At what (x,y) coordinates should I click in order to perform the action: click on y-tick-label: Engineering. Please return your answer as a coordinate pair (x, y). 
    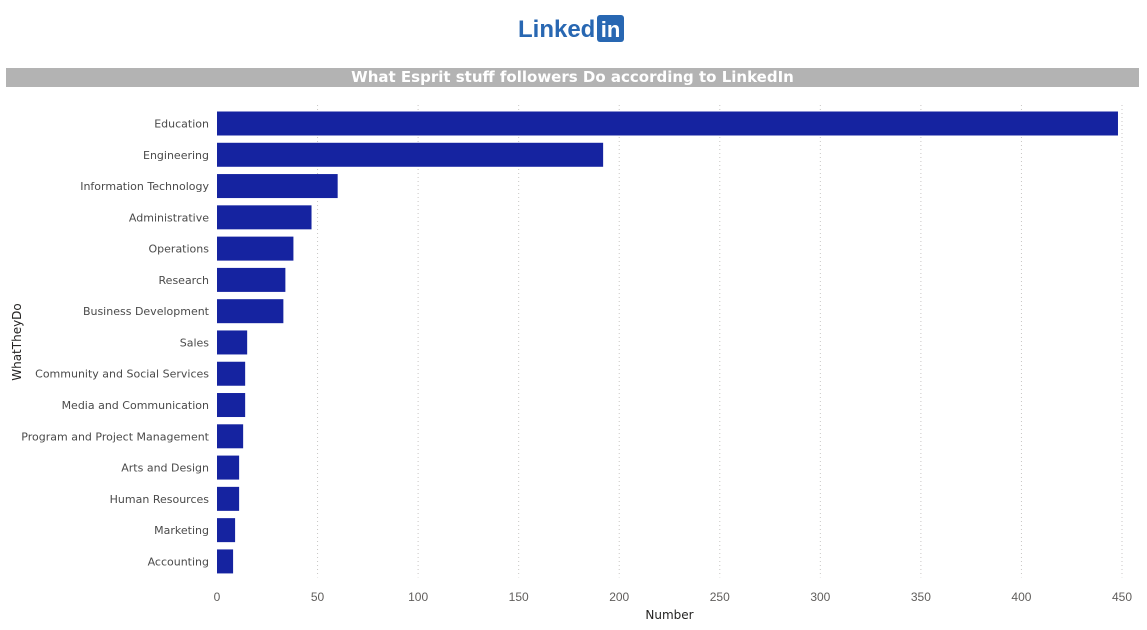
    Looking at the image, I should click on (176, 155).